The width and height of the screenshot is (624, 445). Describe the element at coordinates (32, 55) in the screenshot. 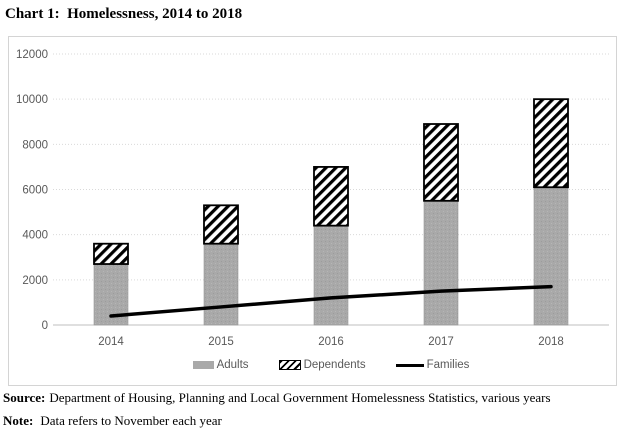

I see `svg-text: 12000` at that location.